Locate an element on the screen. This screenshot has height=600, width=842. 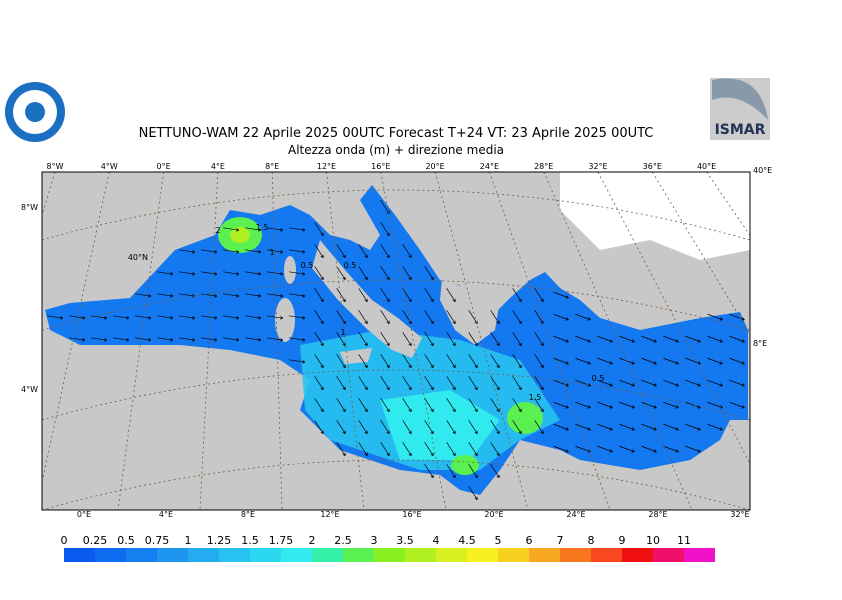
colorbar-label: 0.5 is located at coordinates (126, 540).